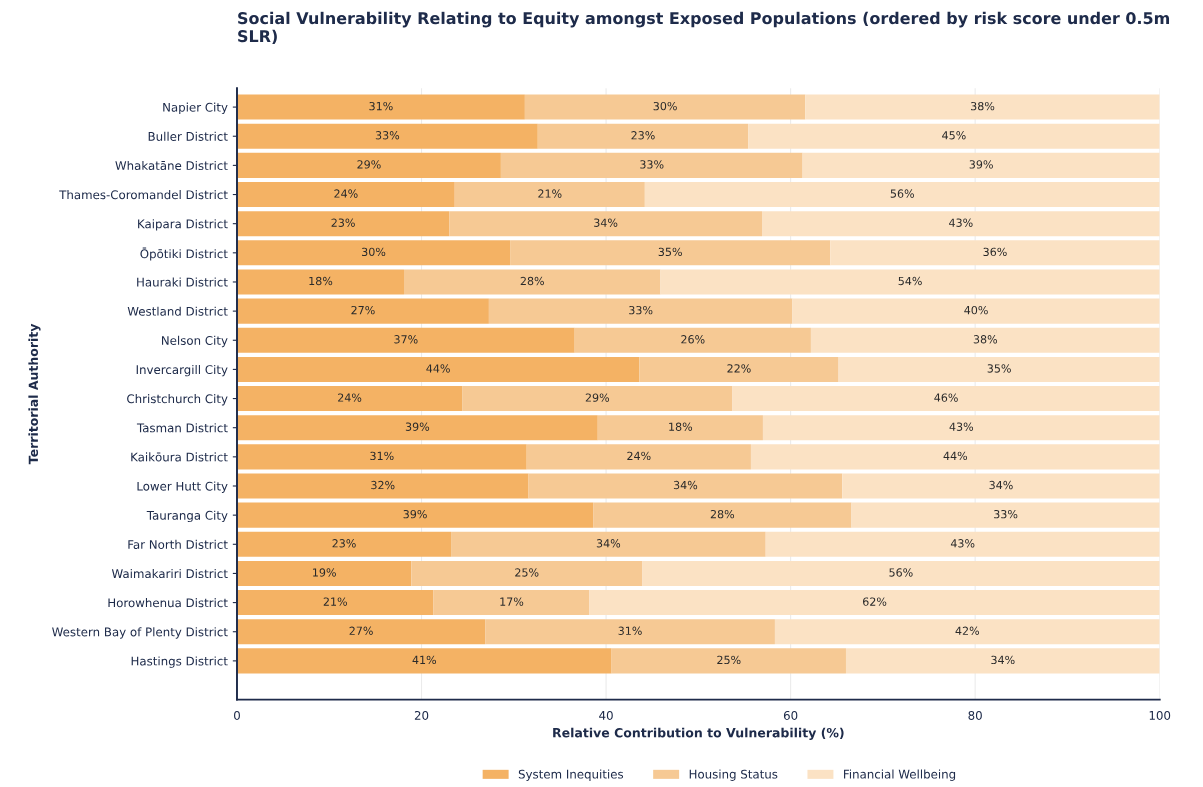  Describe the element at coordinates (902, 193) in the screenshot. I see `data-label: 56%` at that location.